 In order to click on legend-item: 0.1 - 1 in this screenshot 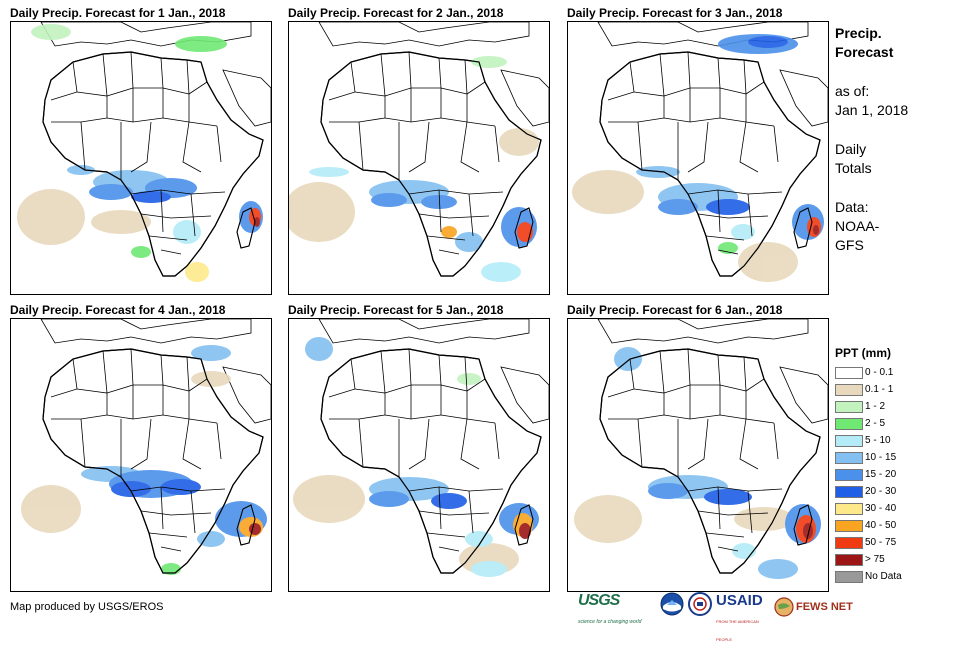, I will do `click(897, 389)`.